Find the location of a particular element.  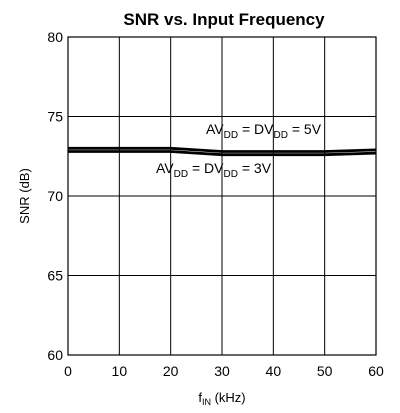

series-label-3v-a: AV is located at coordinates (165, 168).